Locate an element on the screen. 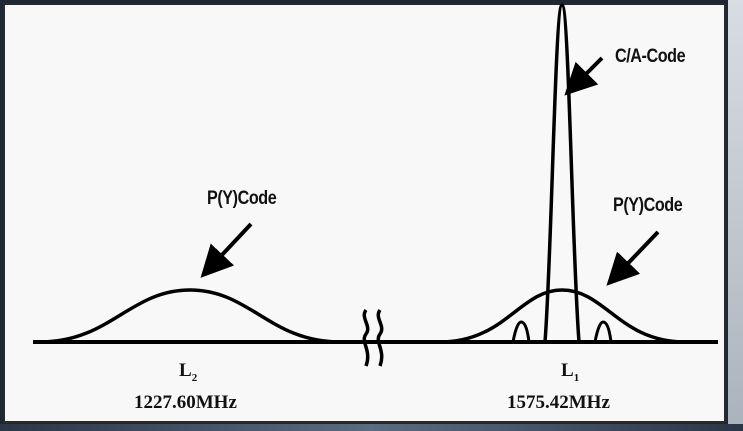  l1-py-code-lobe is located at coordinates (562, 316).